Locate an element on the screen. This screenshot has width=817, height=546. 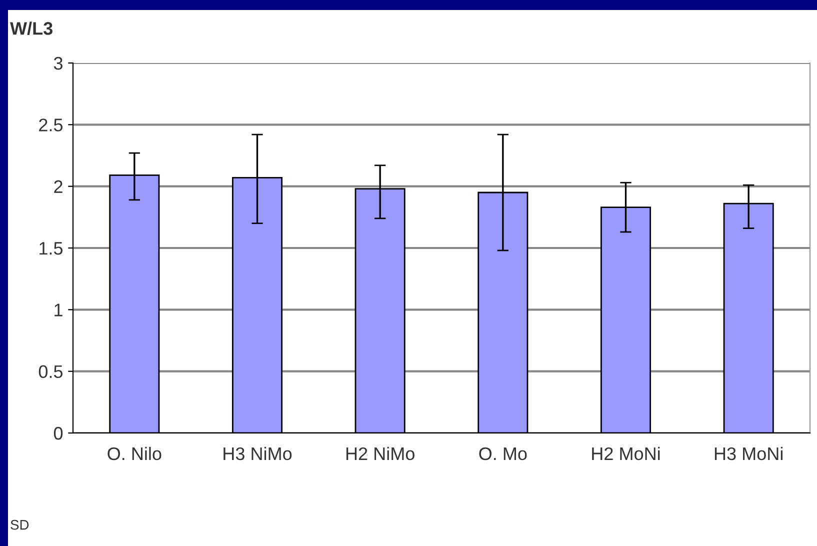
x-tick-label: H3 MoNi is located at coordinates (748, 453).